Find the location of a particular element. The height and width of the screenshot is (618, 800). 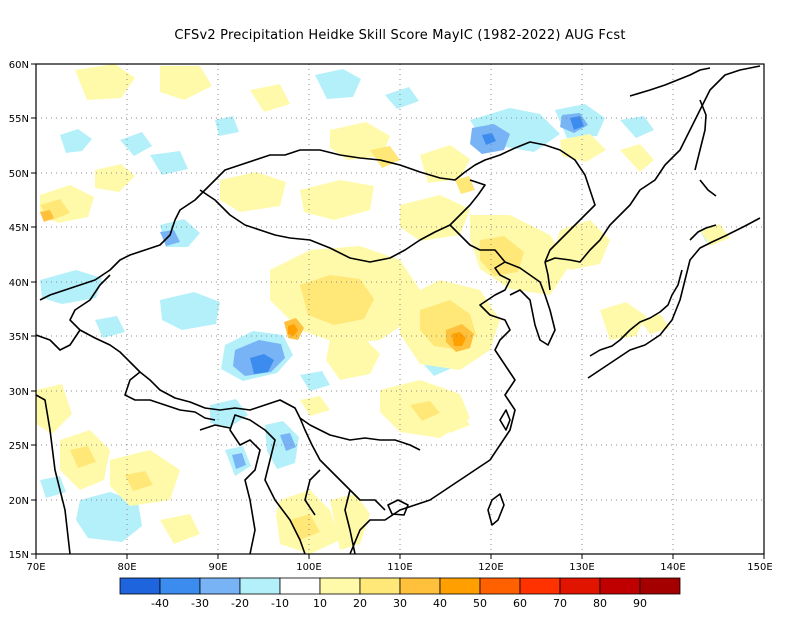

lon-label: 100E is located at coordinates (308, 567).